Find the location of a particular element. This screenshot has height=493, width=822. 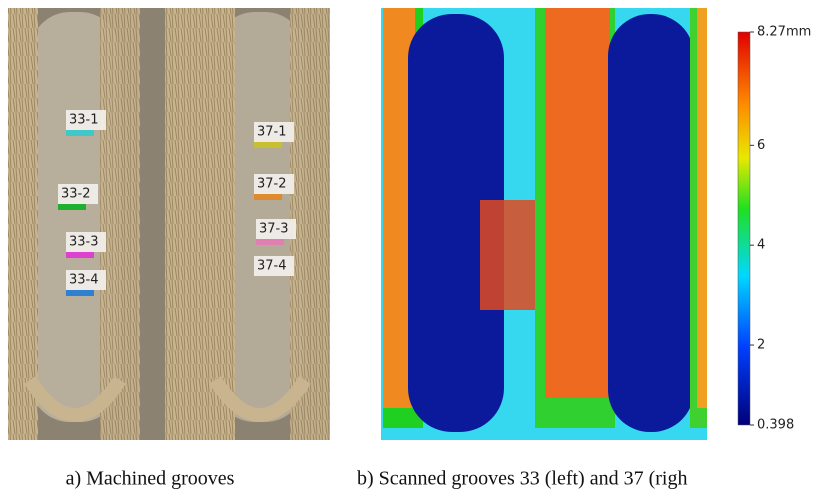

specimen-label: 33-1 is located at coordinates (84, 120).